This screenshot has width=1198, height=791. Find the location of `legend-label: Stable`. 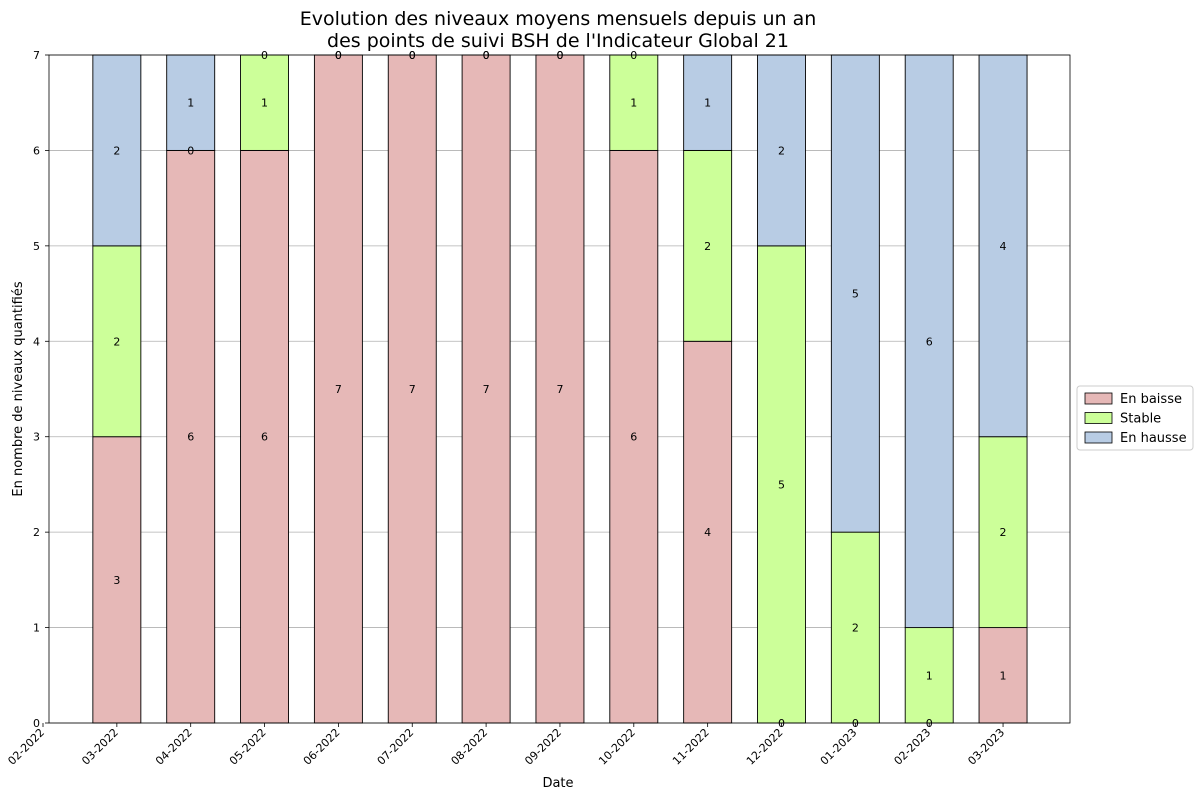

legend-label: Stable is located at coordinates (1140, 419).